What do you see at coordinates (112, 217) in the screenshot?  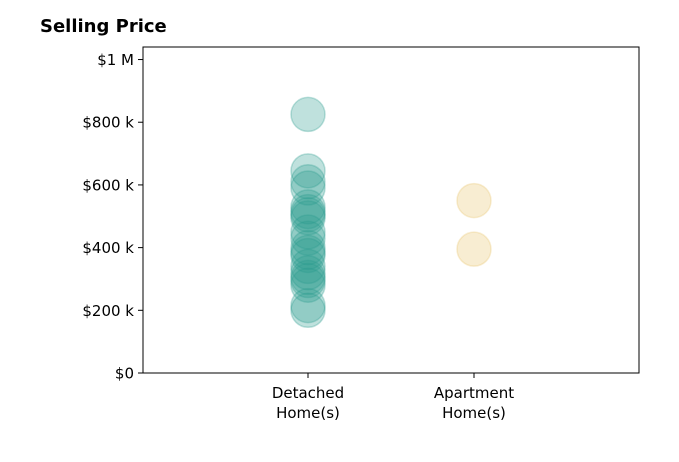 I see `y-axis: $0 $200 k $400 k $600 k $800 k $1 M` at bounding box center [112, 217].